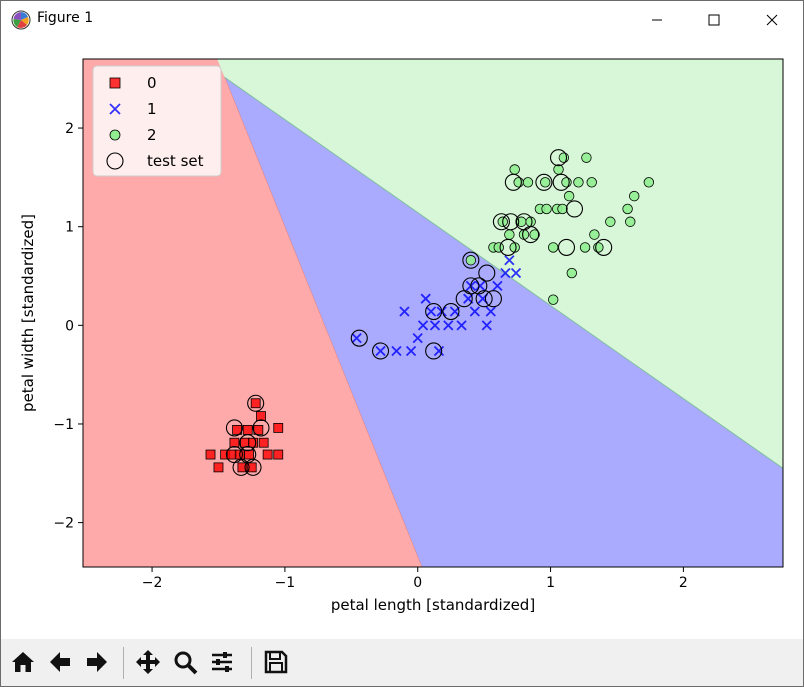 The image size is (804, 687). I want to click on legend-label: 0, so click(152, 83).